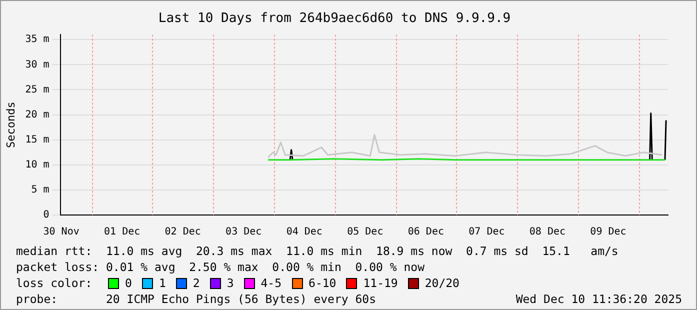  I want to click on y-tick-label: 35 m, so click(37, 40).